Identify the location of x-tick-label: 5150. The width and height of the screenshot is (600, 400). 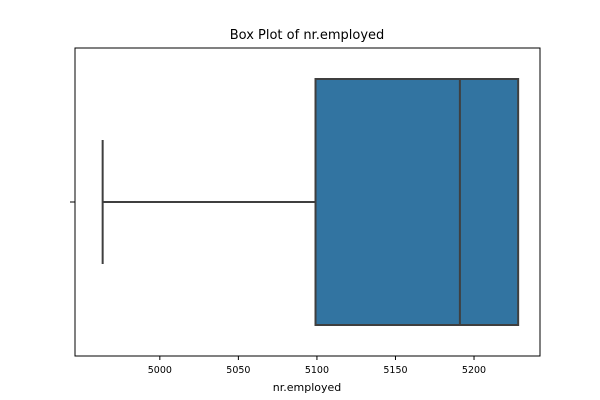
(395, 370).